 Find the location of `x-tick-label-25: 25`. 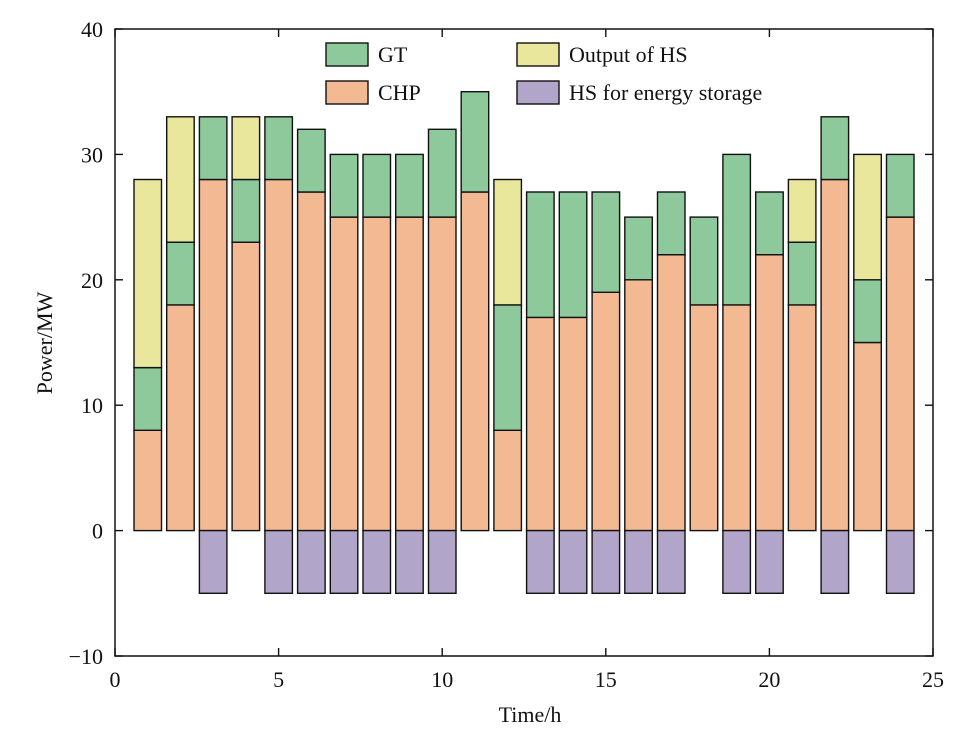

x-tick-label-25: 25 is located at coordinates (933, 679).